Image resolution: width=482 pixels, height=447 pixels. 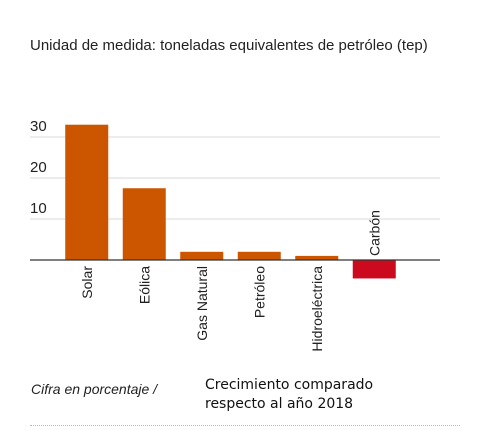 What do you see at coordinates (289, 385) in the screenshot?
I see `footer-growth-note-line1: Crecimiento comparado` at bounding box center [289, 385].